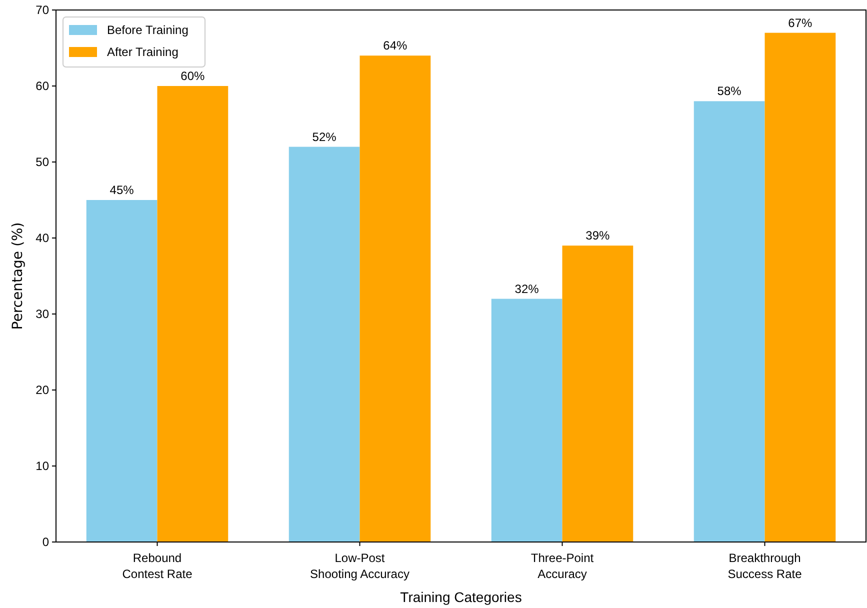  I want to click on y-tick-label: 60, so click(43, 86).